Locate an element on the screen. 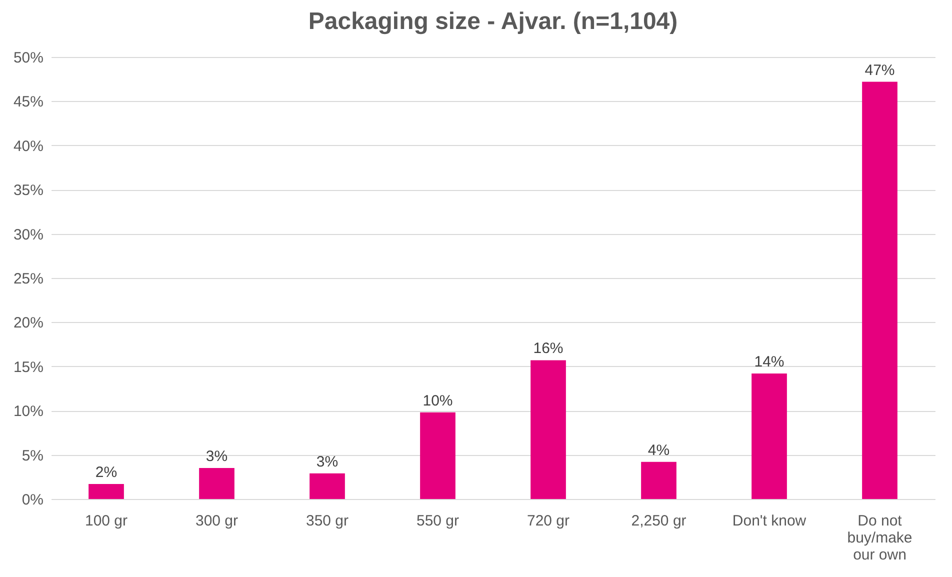  x-tick-label: 300 gr is located at coordinates (216, 521).